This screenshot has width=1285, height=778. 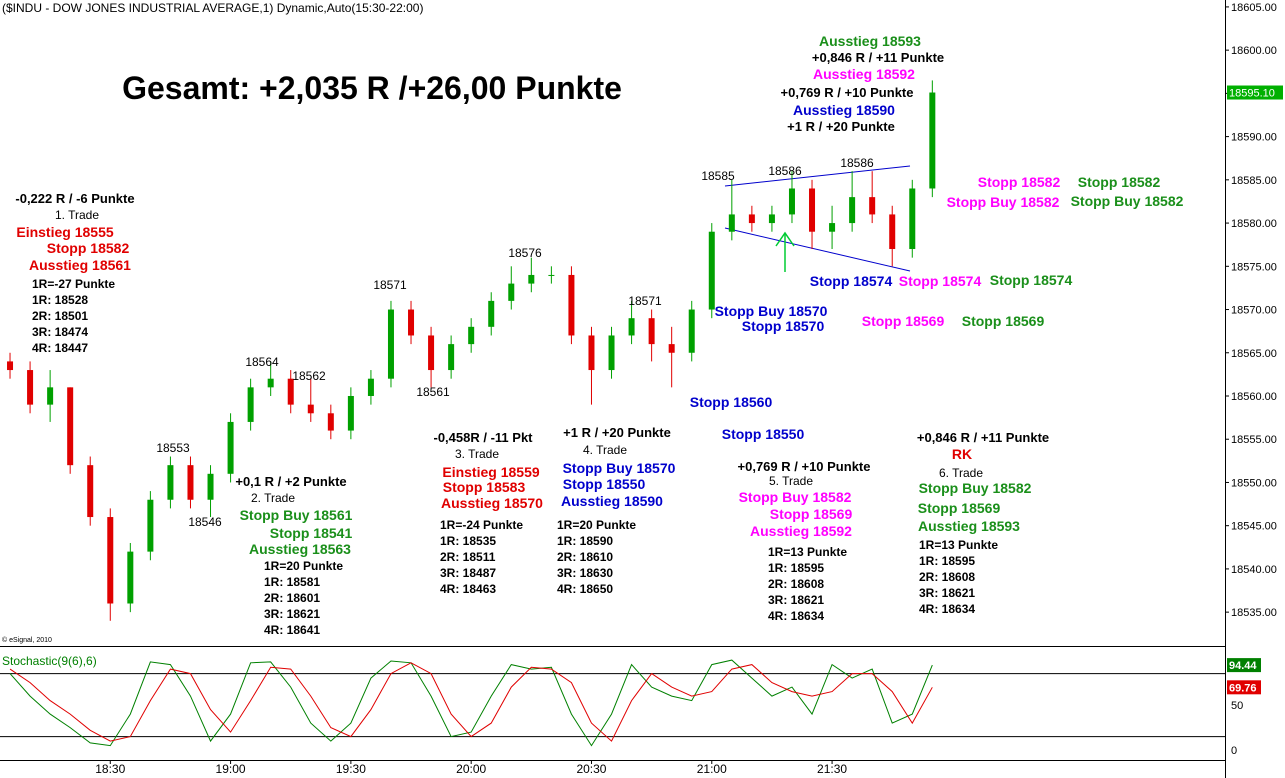 I want to click on annotation: 4R: 18463, so click(x=468, y=589).